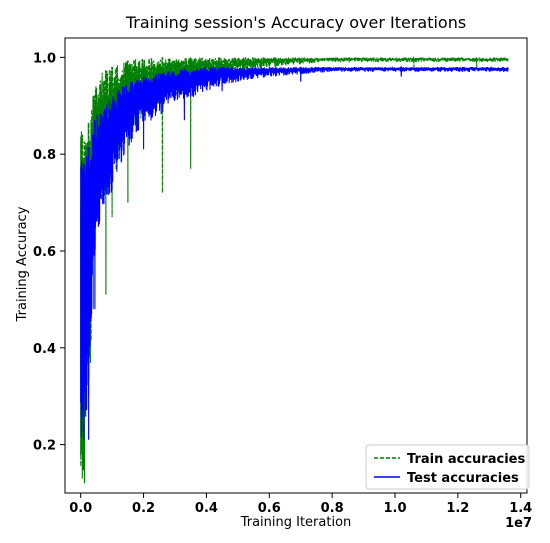 This screenshot has width=550, height=543. What do you see at coordinates (466, 459) in the screenshot?
I see `legend-label-train: Train accuracies` at bounding box center [466, 459].